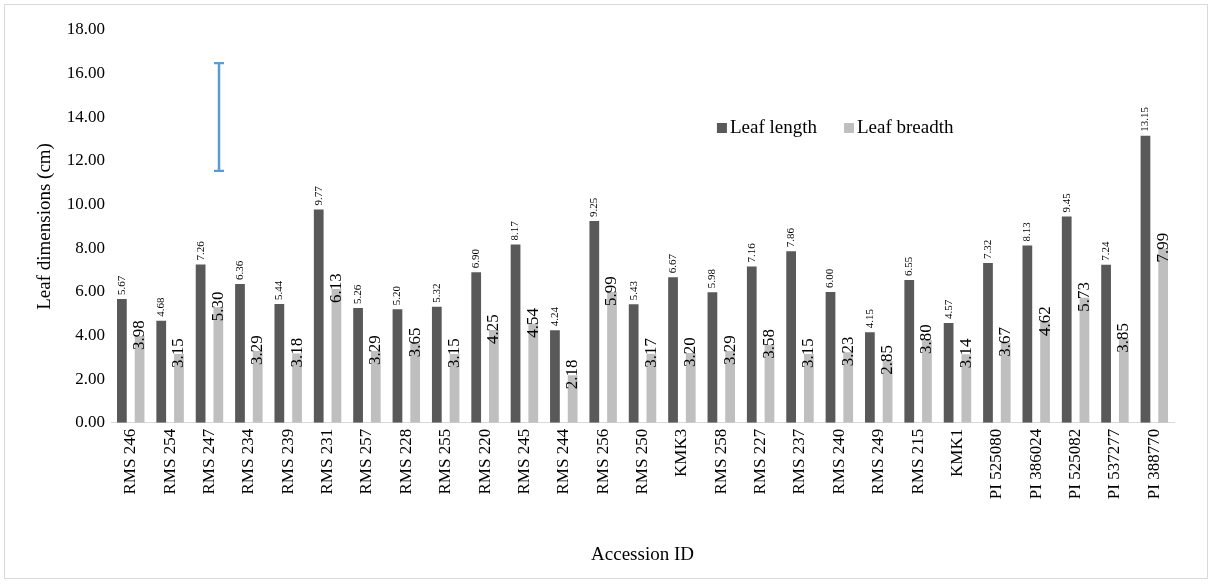 Image resolution: width=1214 pixels, height=585 pixels. Describe the element at coordinates (139, 335) in the screenshot. I see `data-label: 3.98` at that location.